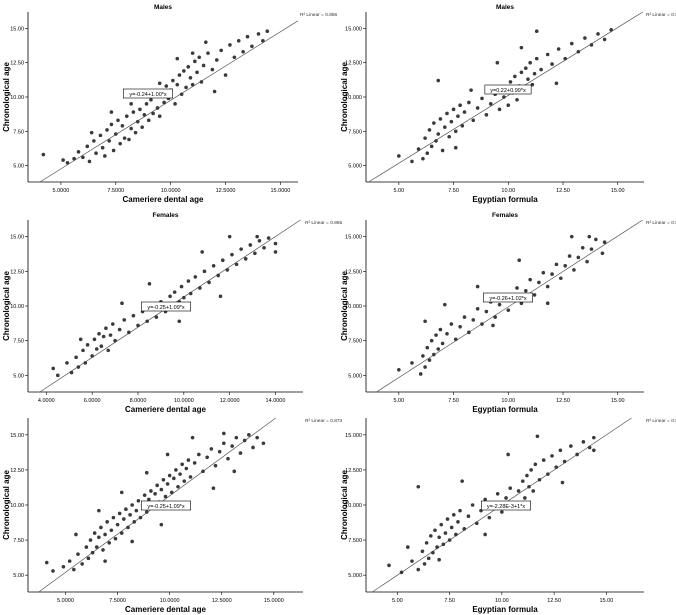  Describe the element at coordinates (606, 601) in the screenshot. I see `x-tick-label: 15.00` at that location.